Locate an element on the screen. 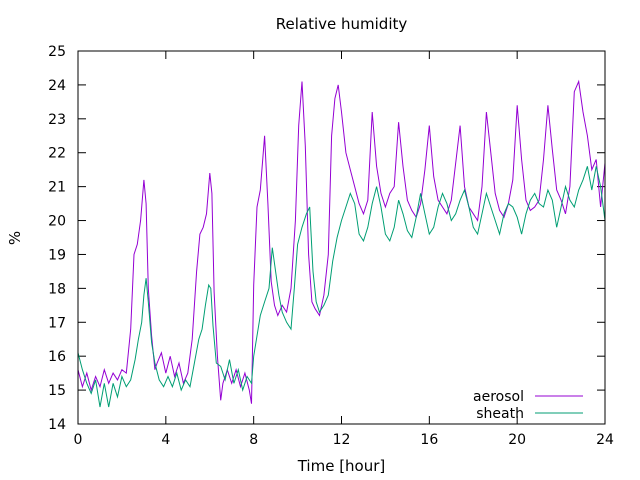 This screenshot has height=480, width=640. y-tick-label: 14 is located at coordinates (57, 425).